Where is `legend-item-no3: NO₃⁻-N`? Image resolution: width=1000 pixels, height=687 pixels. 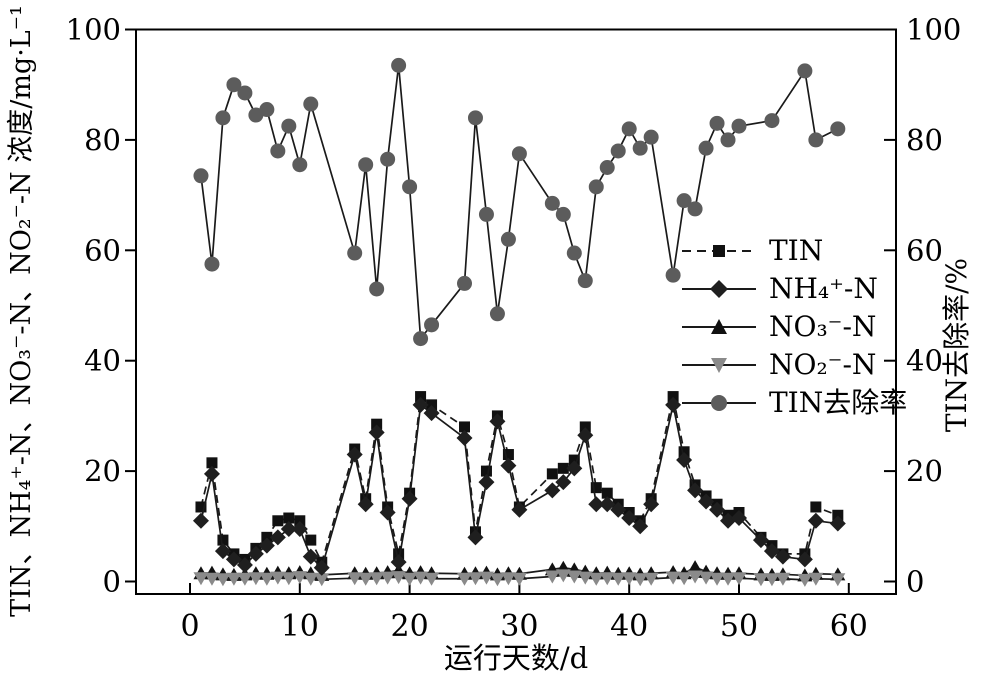 legend-item-no3: NO₃⁻-N is located at coordinates (793, 327).